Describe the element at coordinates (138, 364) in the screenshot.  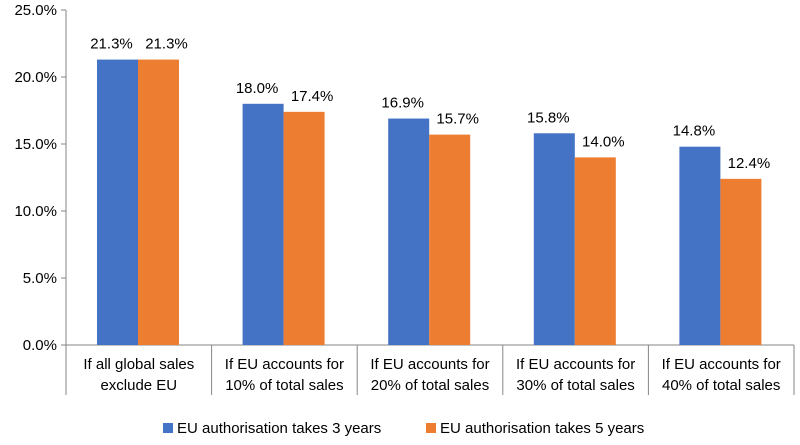
I see `x-category-label: If all global sales` at that location.